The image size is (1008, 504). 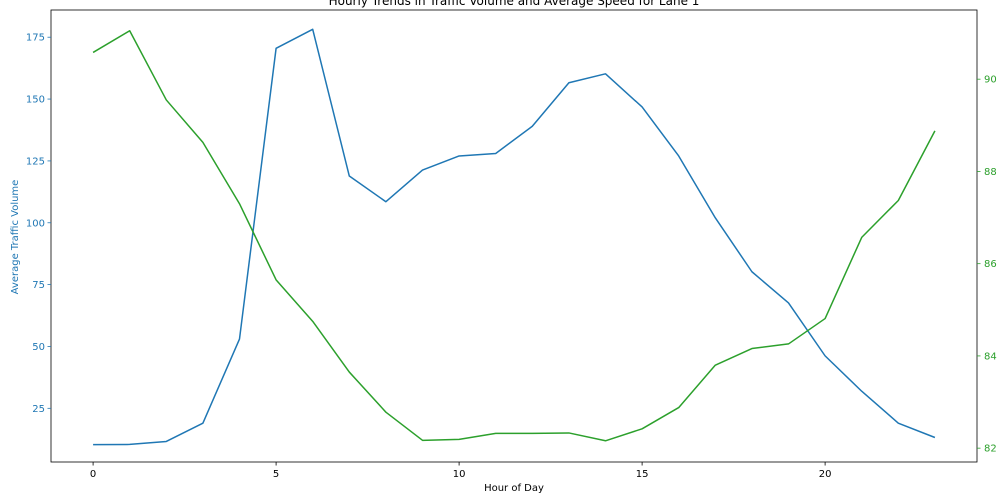 What do you see at coordinates (38, 285) in the screenshot?
I see `y-left-tick-label: 75` at bounding box center [38, 285].